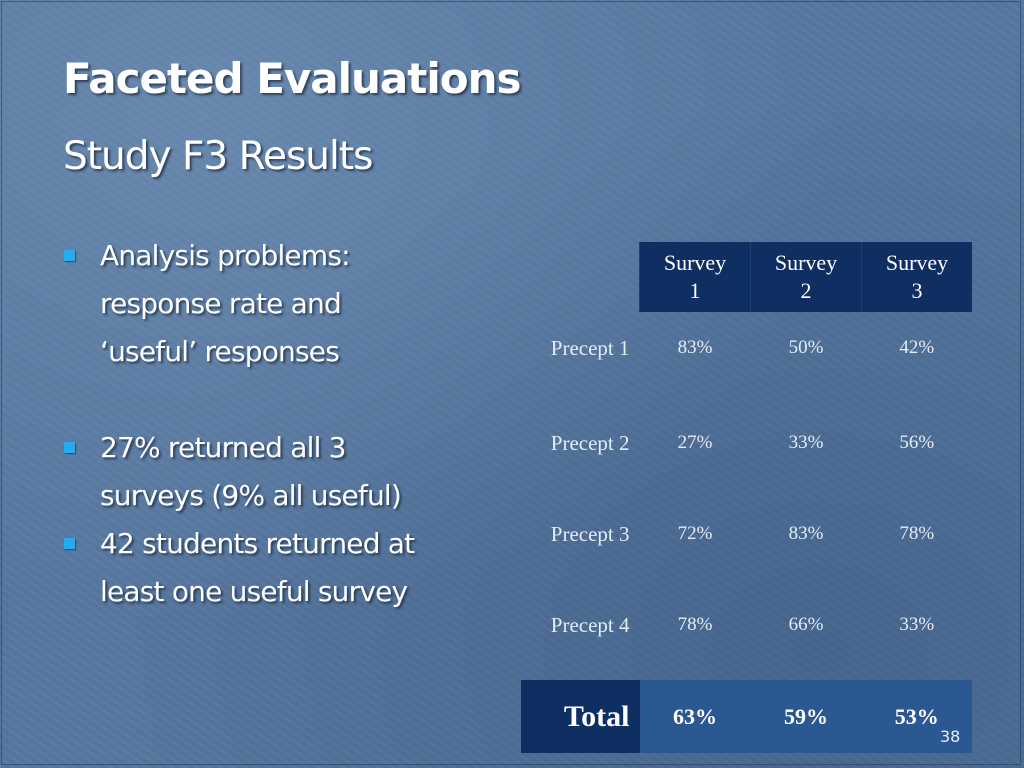 Image resolution: width=1024 pixels, height=768 pixels. What do you see at coordinates (590, 443) in the screenshot?
I see `row-label: Precept 2` at bounding box center [590, 443].